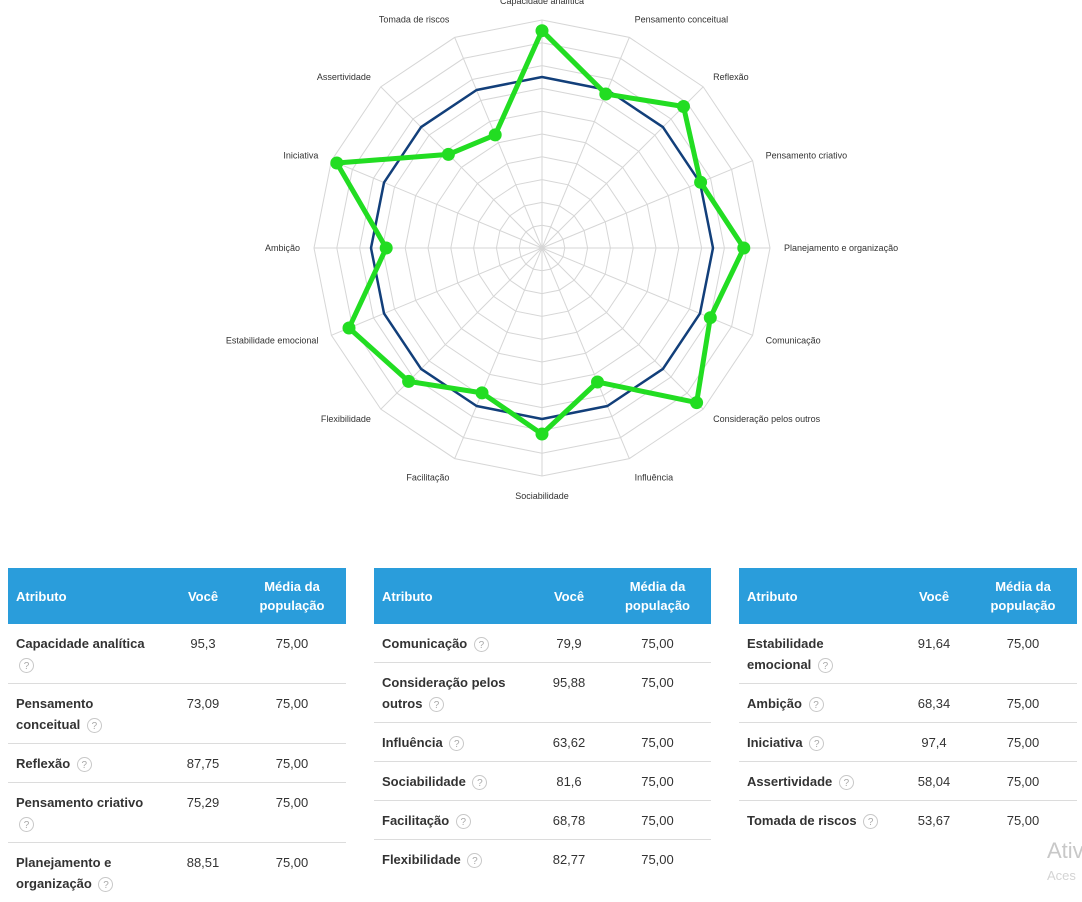 This screenshot has width=1082, height=902. I want to click on you-value: 95,3, so click(203, 654).